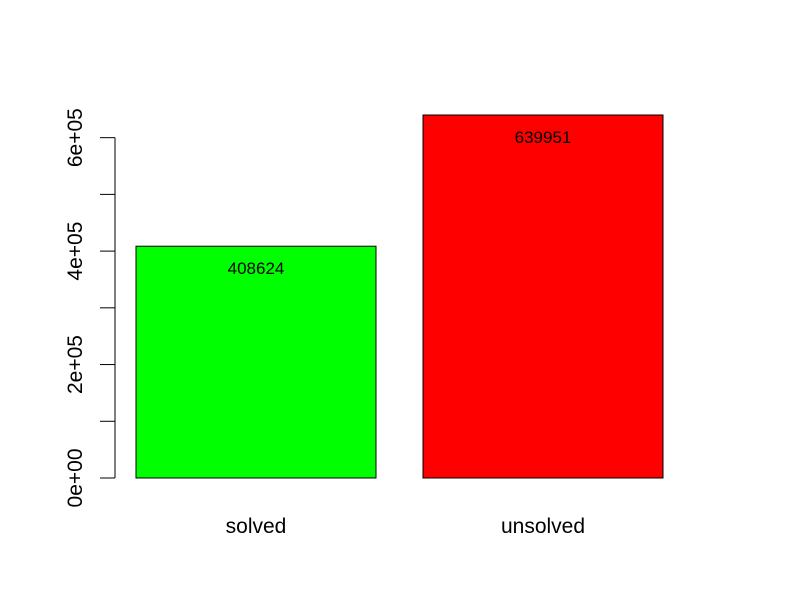  Describe the element at coordinates (75, 137) in the screenshot. I see `y-tick-label: 6e+05` at that location.